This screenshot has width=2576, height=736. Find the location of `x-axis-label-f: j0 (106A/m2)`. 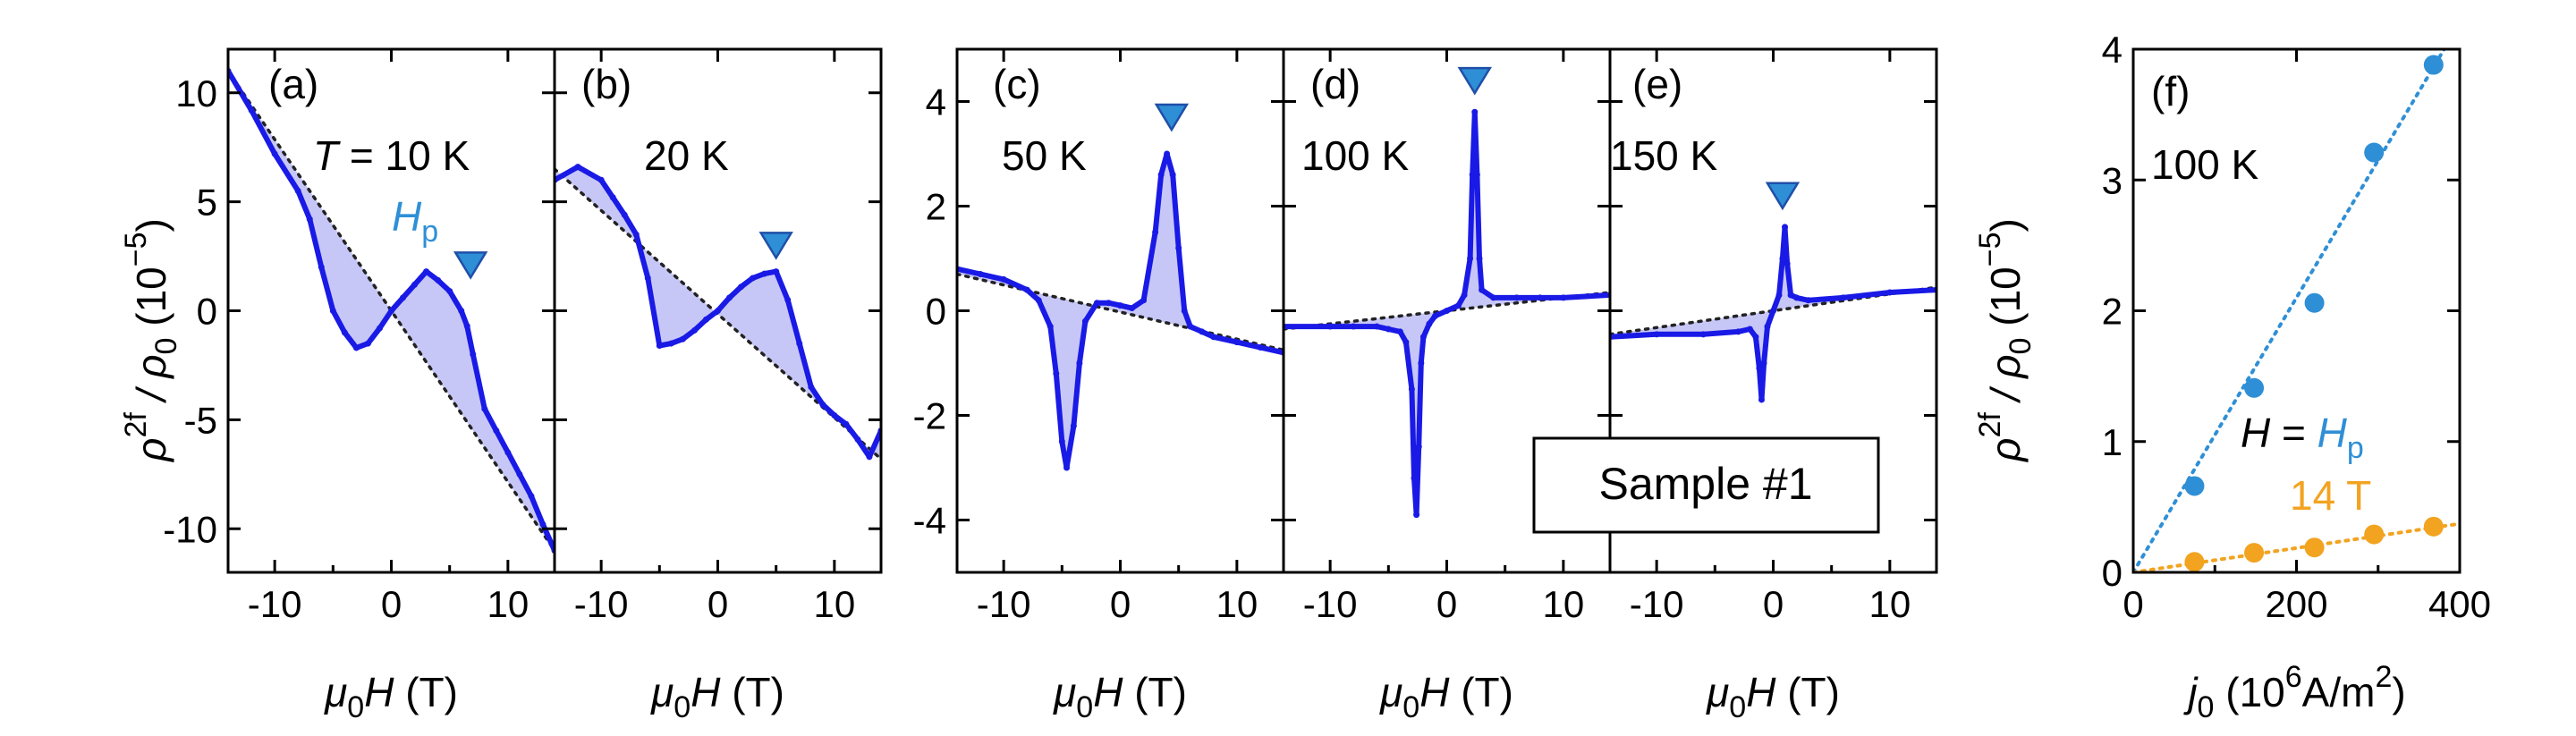

x-axis-label-f: j0 (106A/m2) is located at coordinates (2293, 692).